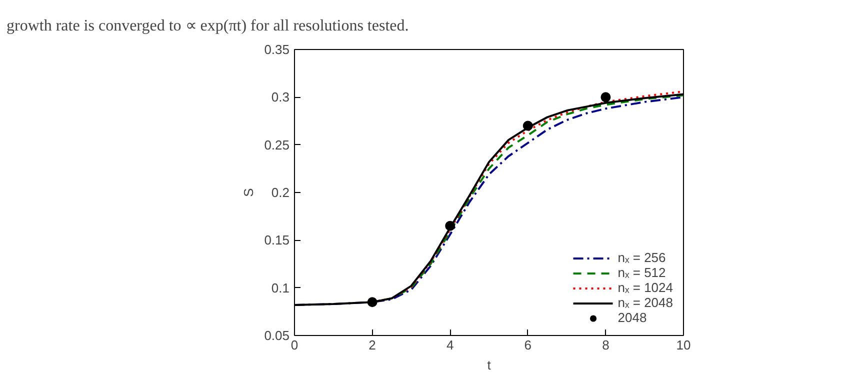 The height and width of the screenshot is (390, 858). Describe the element at coordinates (645, 287) in the screenshot. I see `legend-label: nₓ = 1024` at that location.